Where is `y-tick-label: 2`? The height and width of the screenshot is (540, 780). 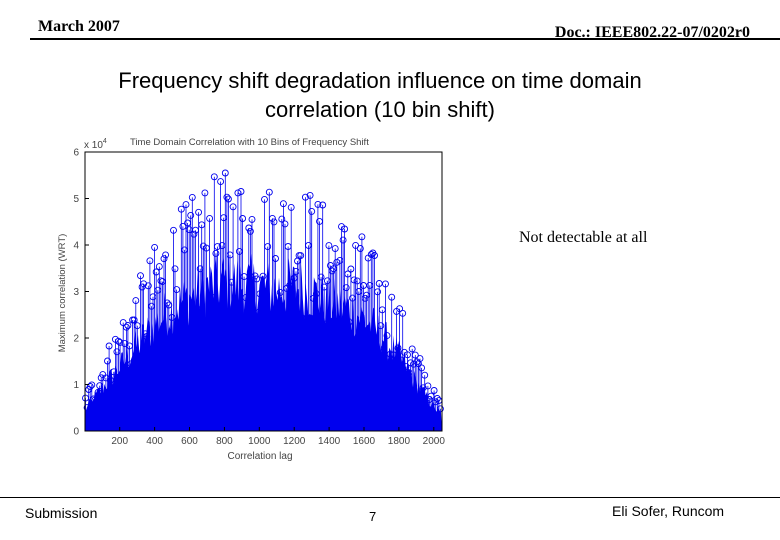 y-tick-label: 2 is located at coordinates (76, 339).